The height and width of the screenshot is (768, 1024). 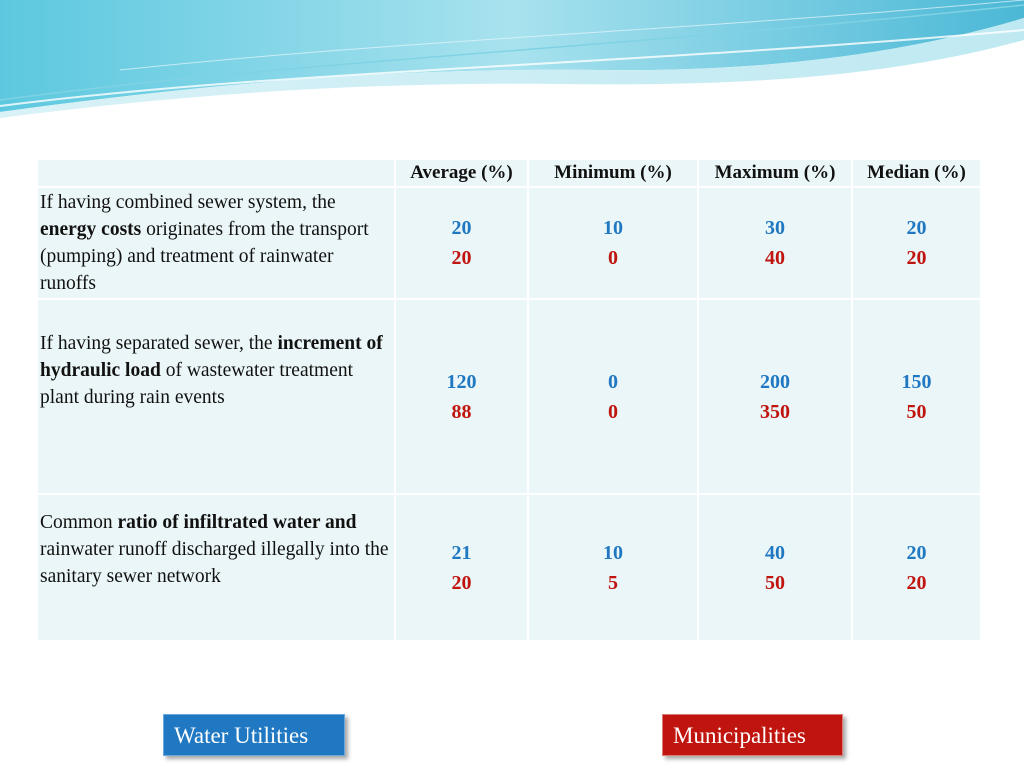 What do you see at coordinates (461, 396) in the screenshot?
I see `average-cell: 120 88` at bounding box center [461, 396].